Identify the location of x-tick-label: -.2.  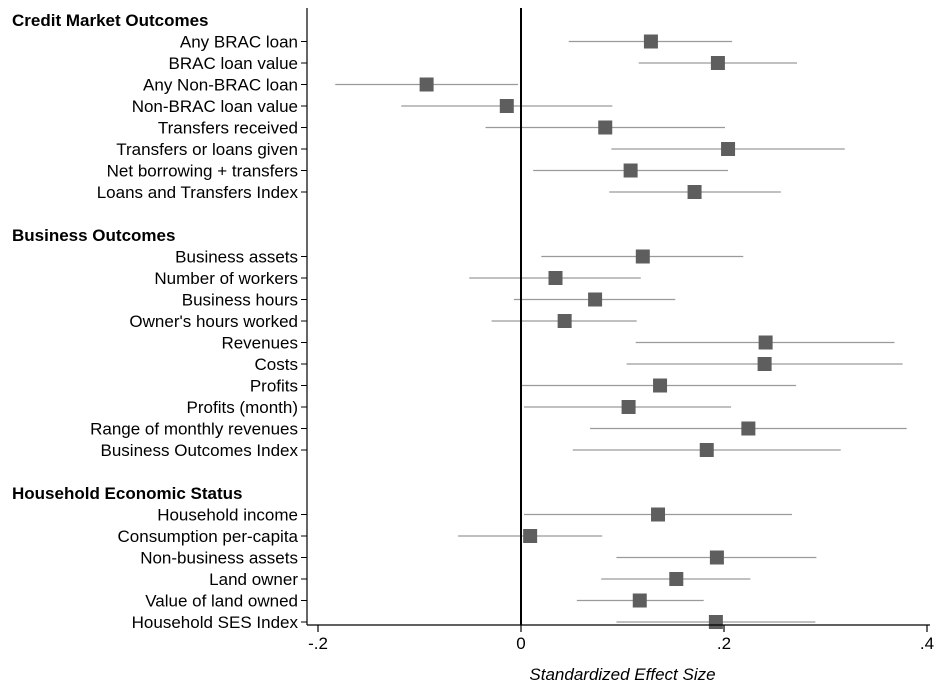
(318, 643).